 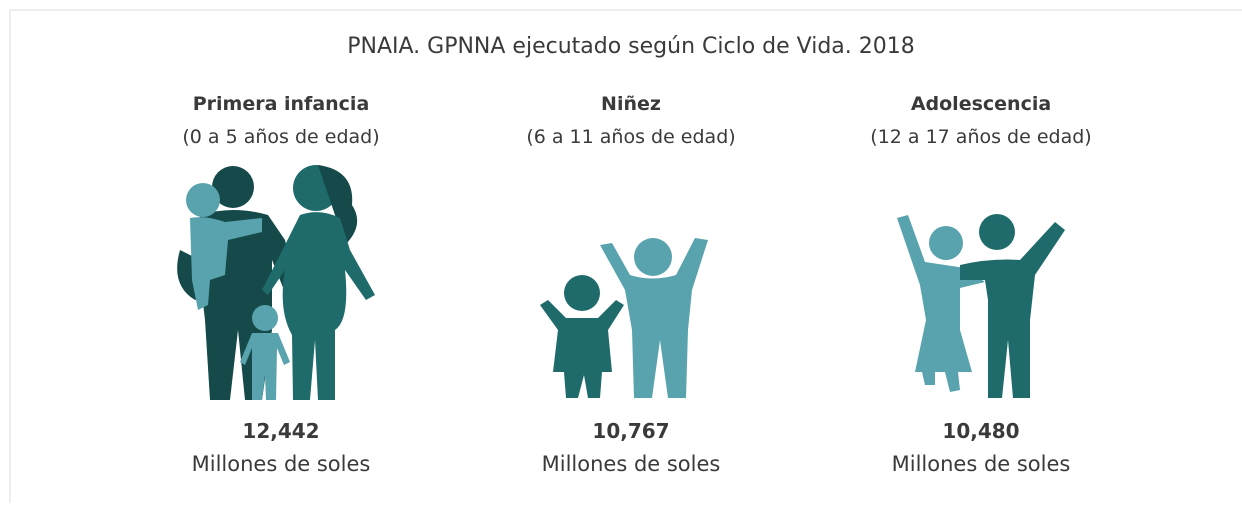 I want to click on group-value: 12,442, so click(x=280, y=431).